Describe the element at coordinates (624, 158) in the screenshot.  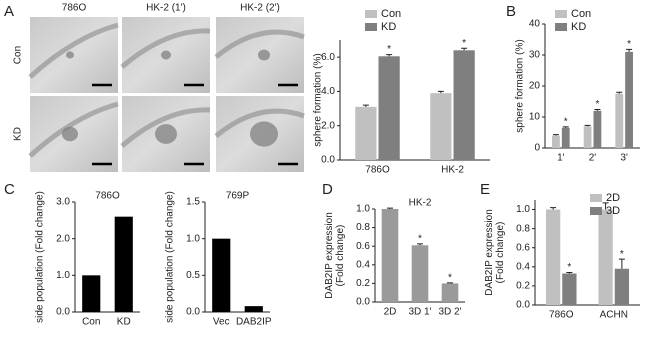
I see `x-tick-label: 3'` at that location.